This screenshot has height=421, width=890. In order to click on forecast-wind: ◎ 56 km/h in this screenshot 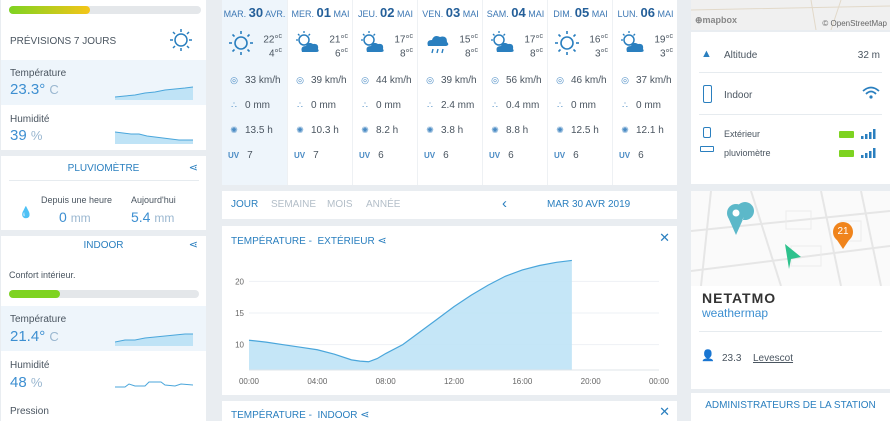, I will do `click(515, 80)`.